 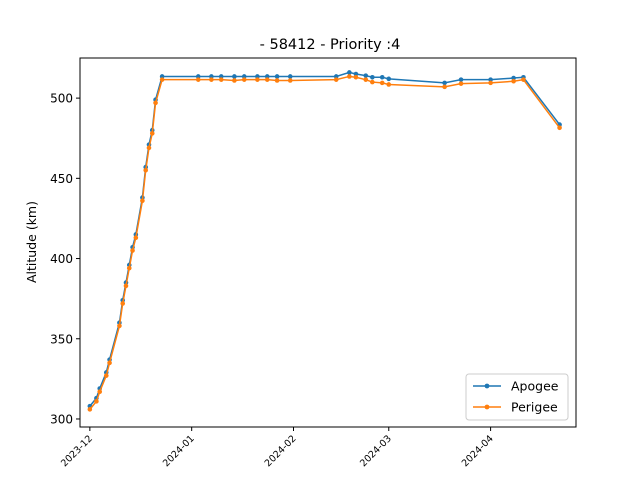 I want to click on chart-title: - 58412 - Priority :4, so click(x=330, y=45).